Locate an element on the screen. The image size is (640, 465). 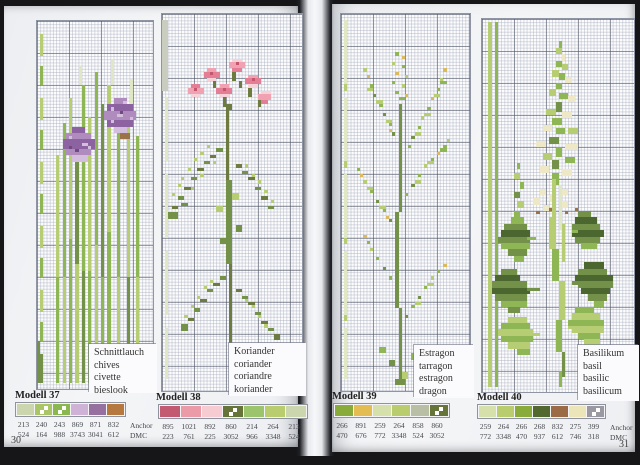
dmc-number-row: 223 761 225 3052 966 3348 524 is located at coordinates (233, 437).